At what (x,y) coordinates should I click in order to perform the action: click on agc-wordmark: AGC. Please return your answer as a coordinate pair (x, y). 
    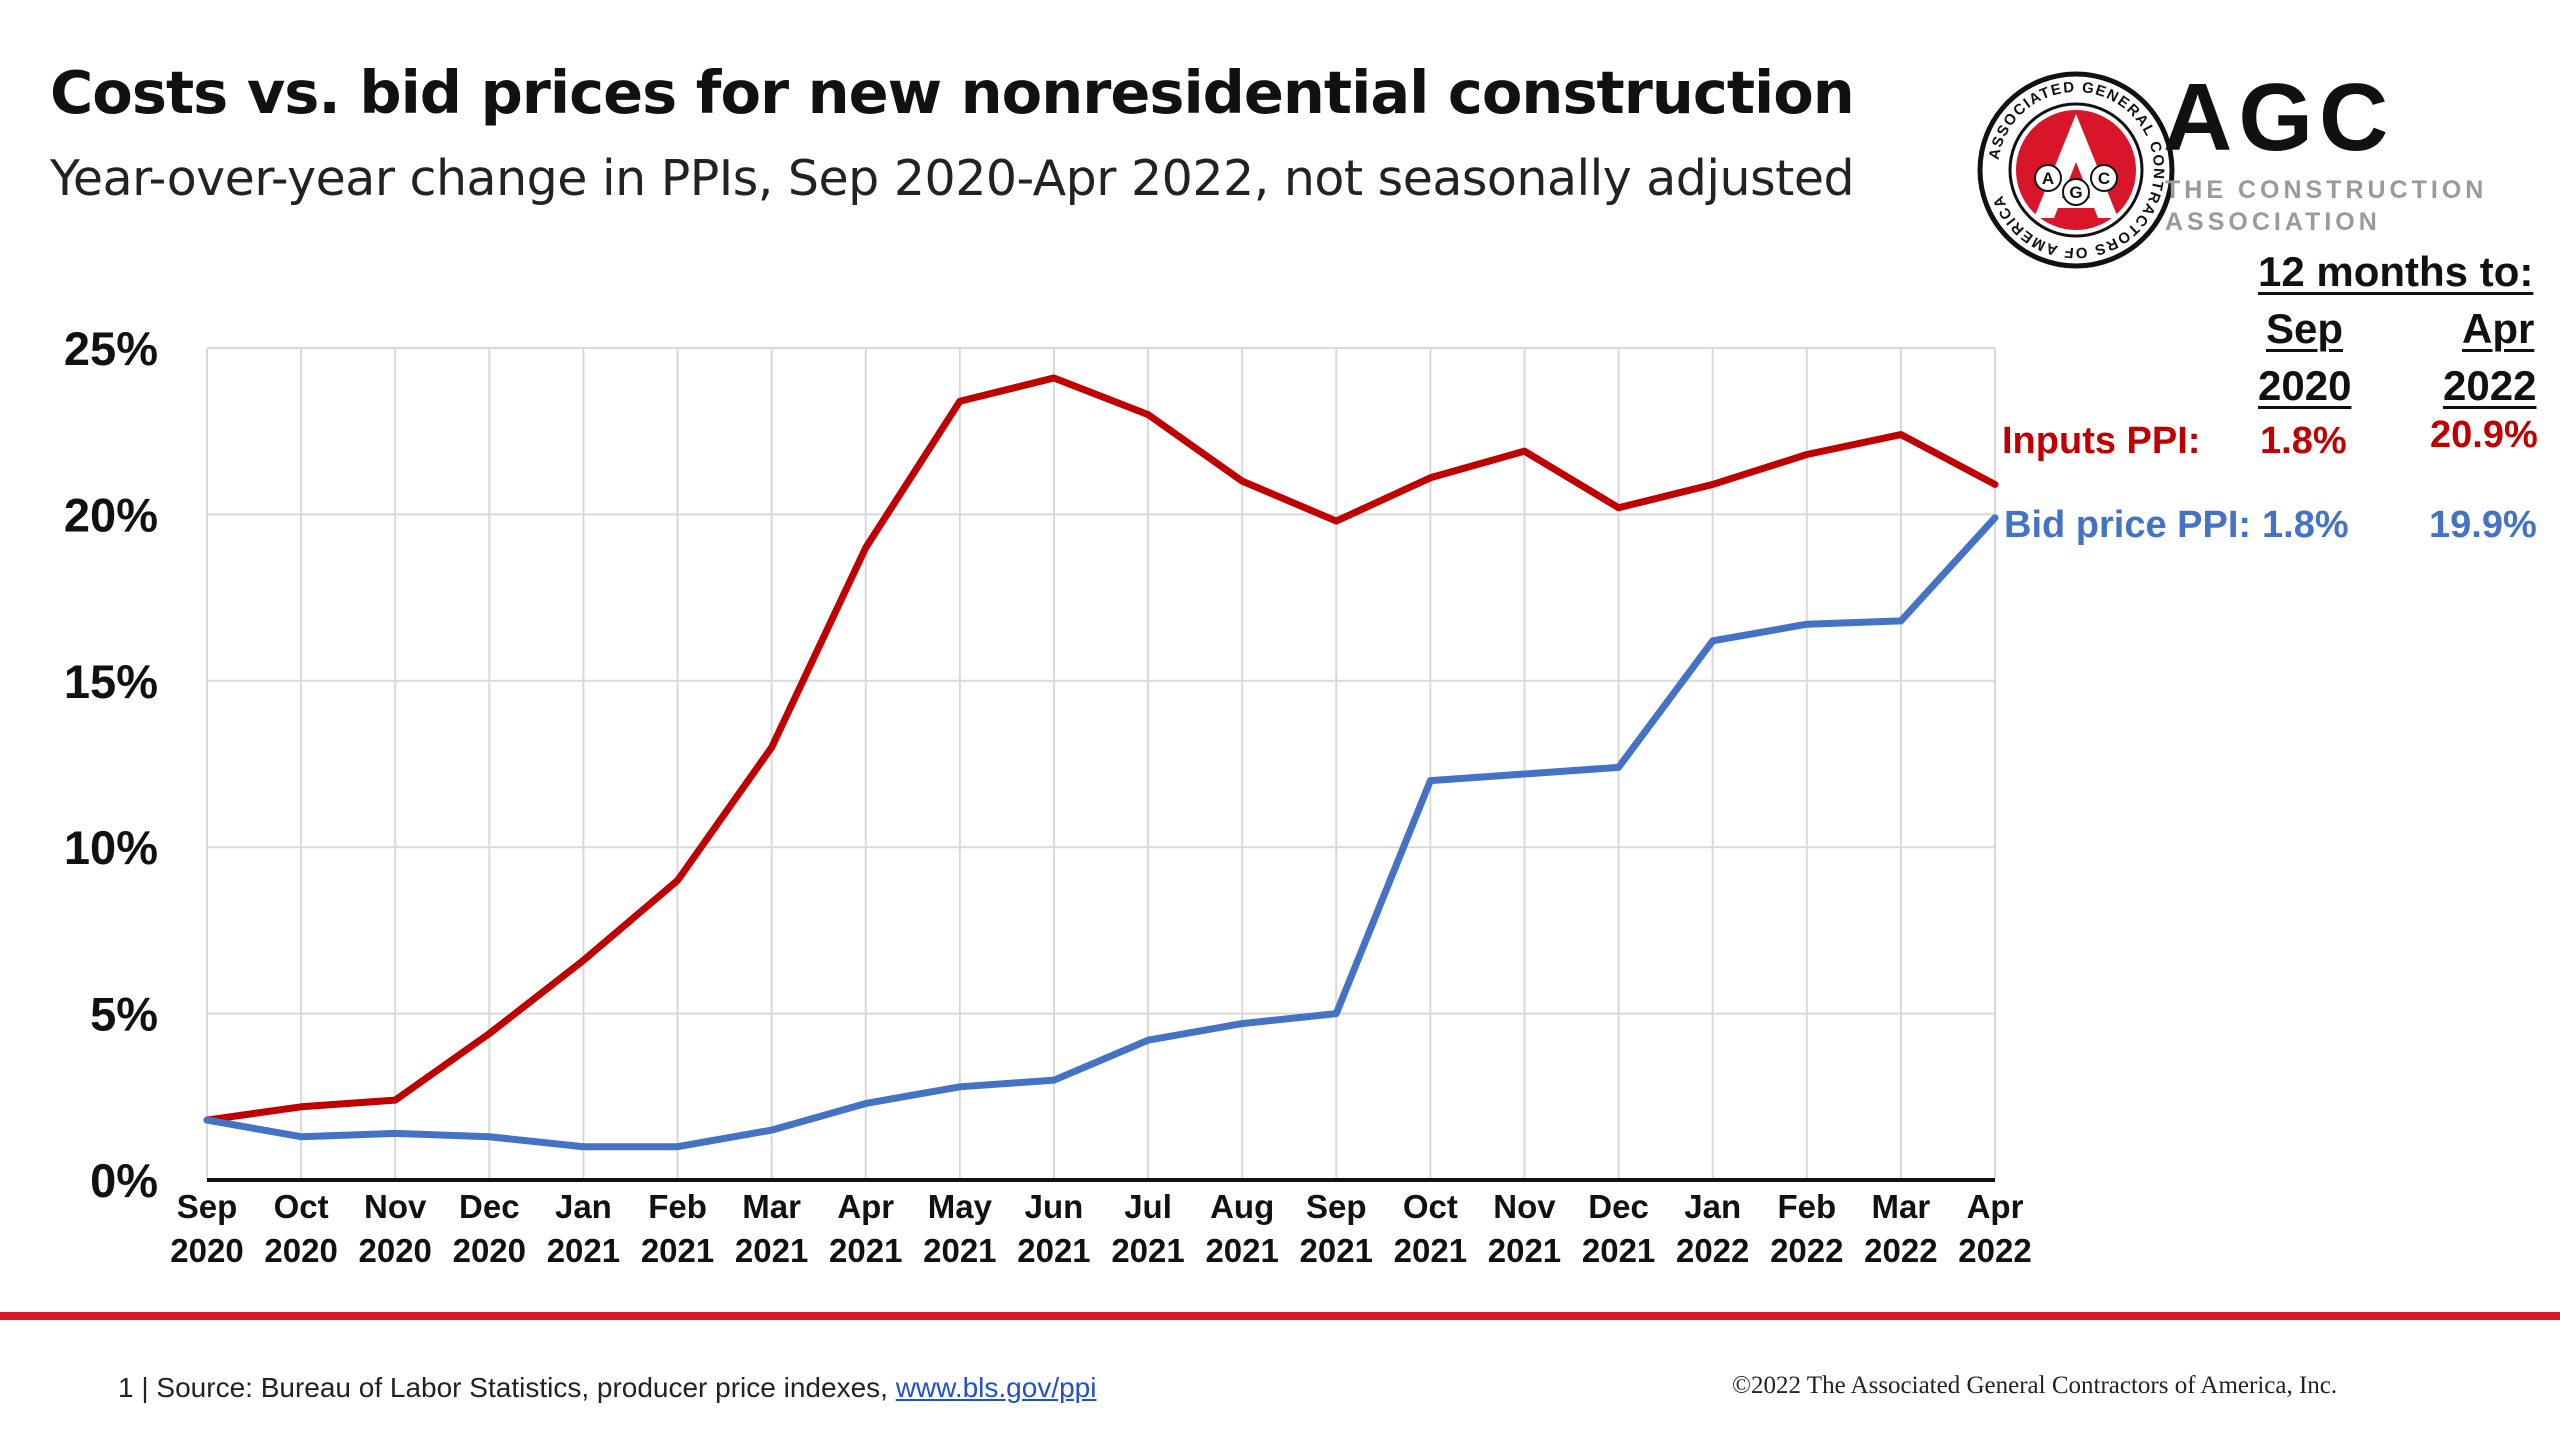
    Looking at the image, I should click on (2279, 117).